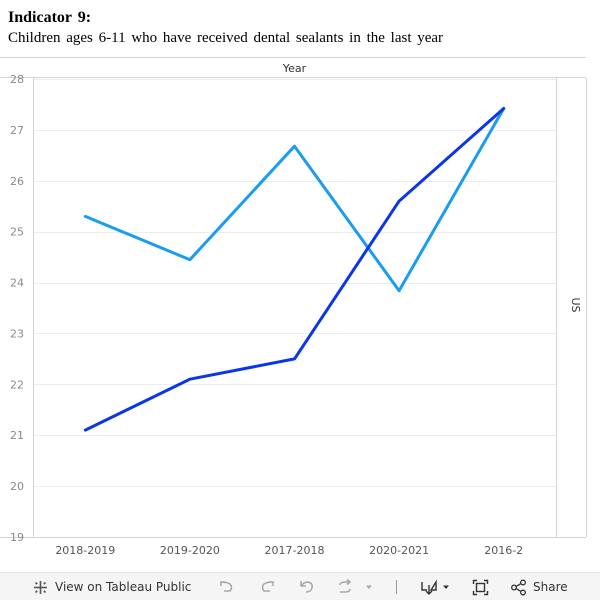 The image size is (600, 600). Describe the element at coordinates (399, 550) in the screenshot. I see `x-tick-label: 2020-2021` at that location.